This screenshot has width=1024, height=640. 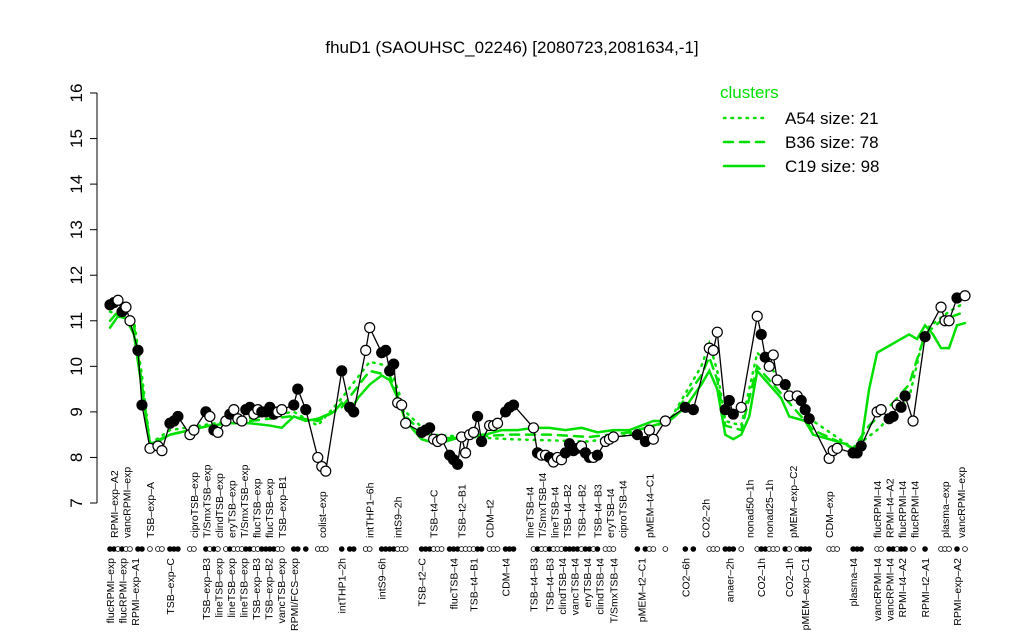 What do you see at coordinates (750, 508) in the screenshot?
I see `x-tick-label: nonad50–1h` at bounding box center [750, 508].